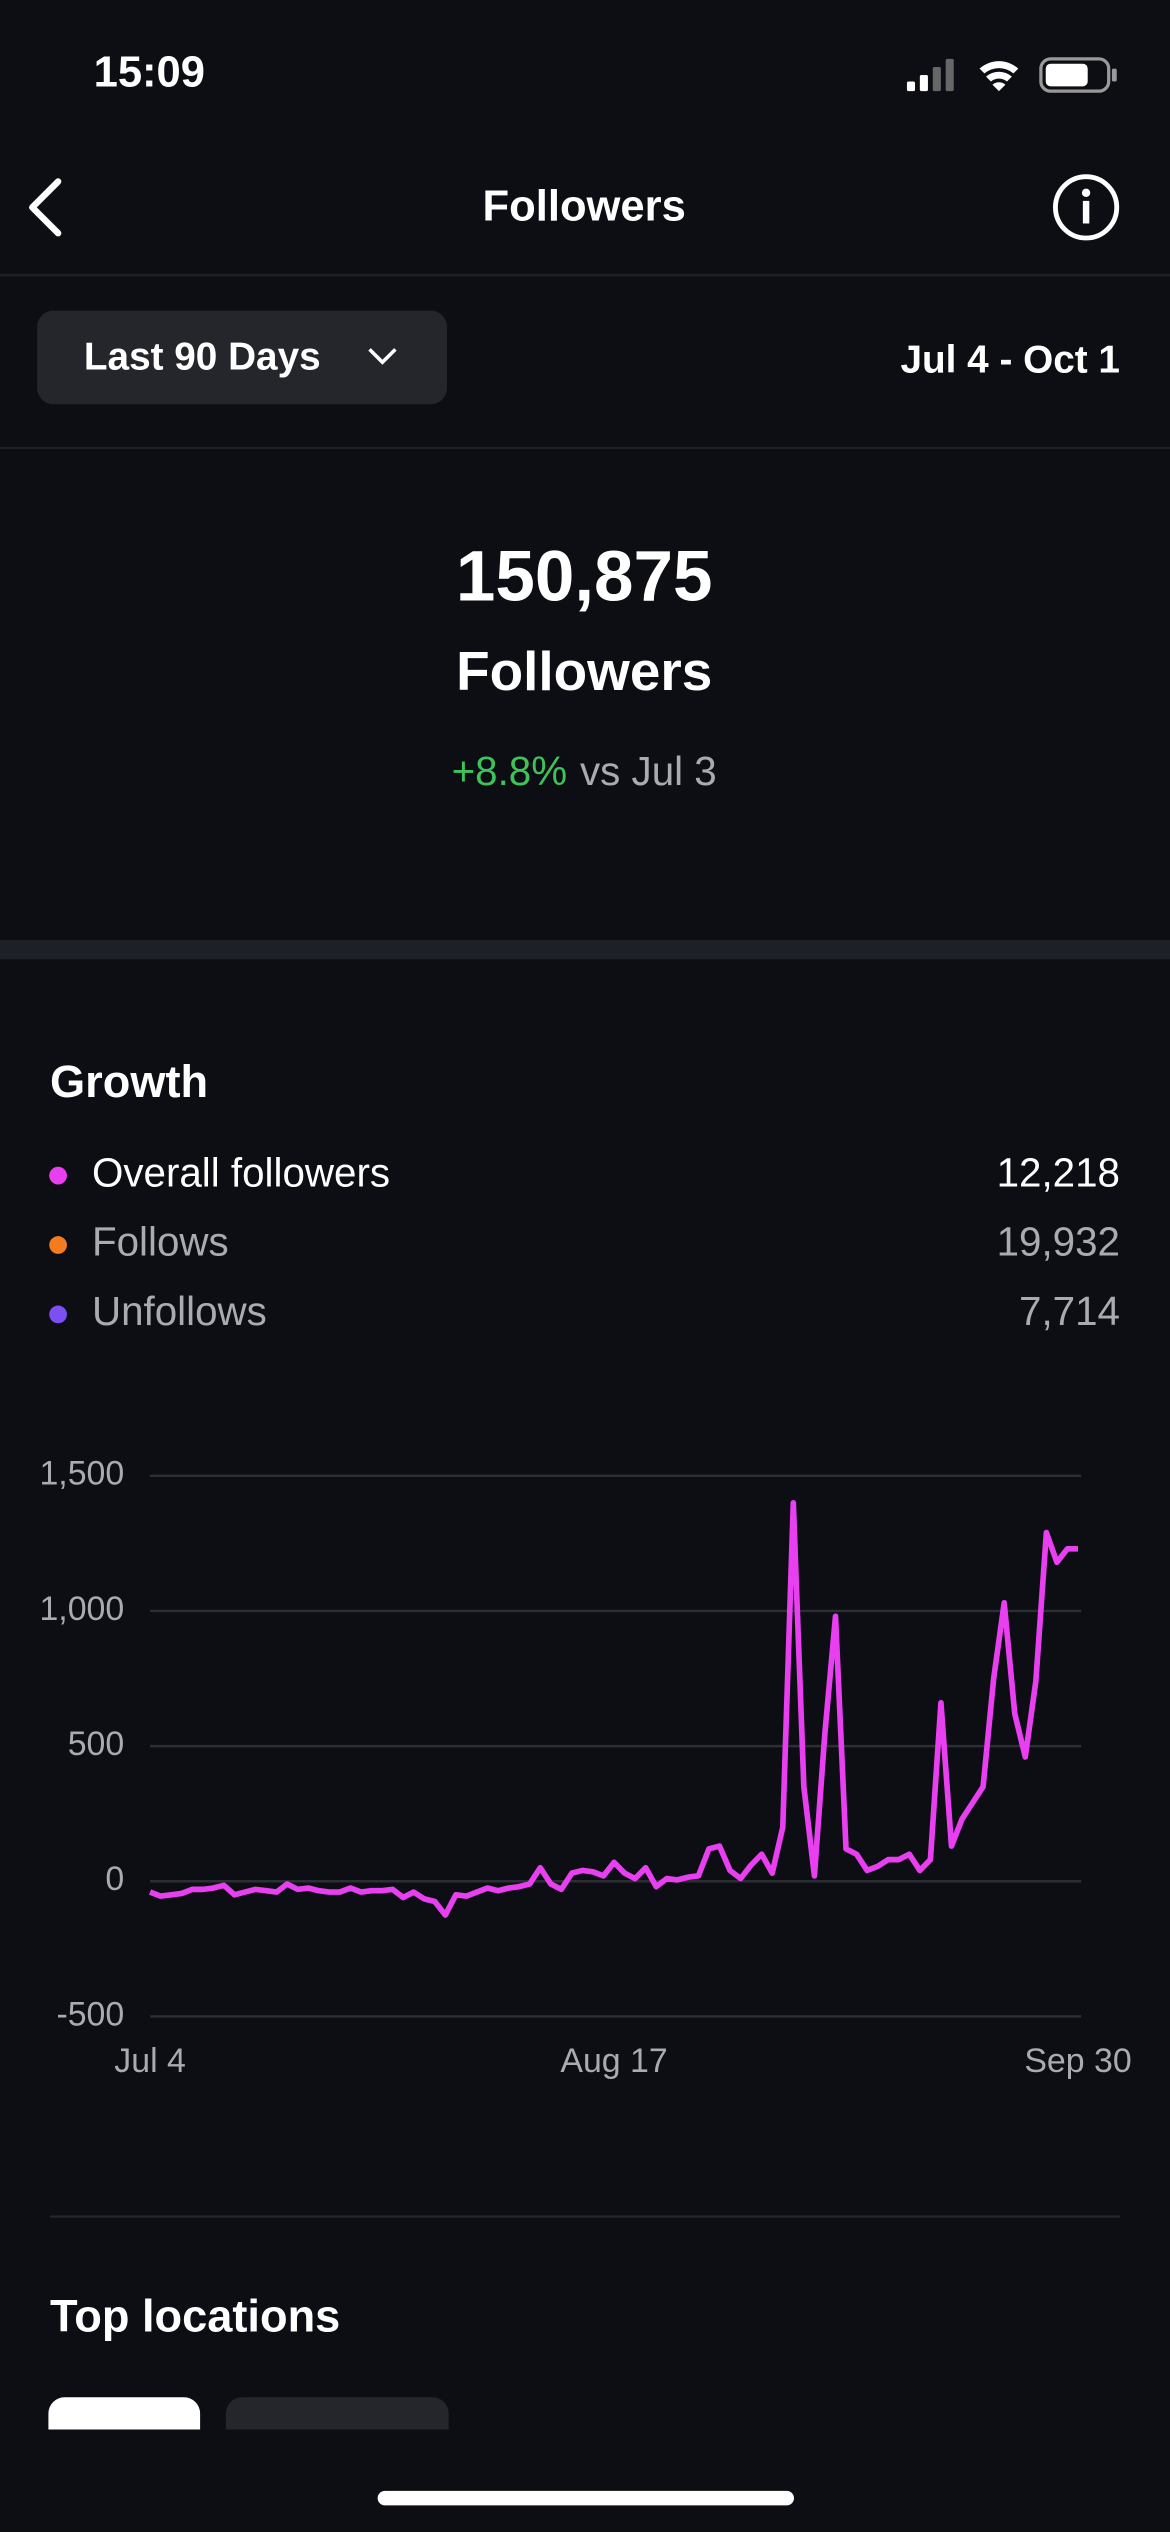 This screenshot has width=1170, height=2532. I want to click on follower-label: Followers, so click(584, 671).